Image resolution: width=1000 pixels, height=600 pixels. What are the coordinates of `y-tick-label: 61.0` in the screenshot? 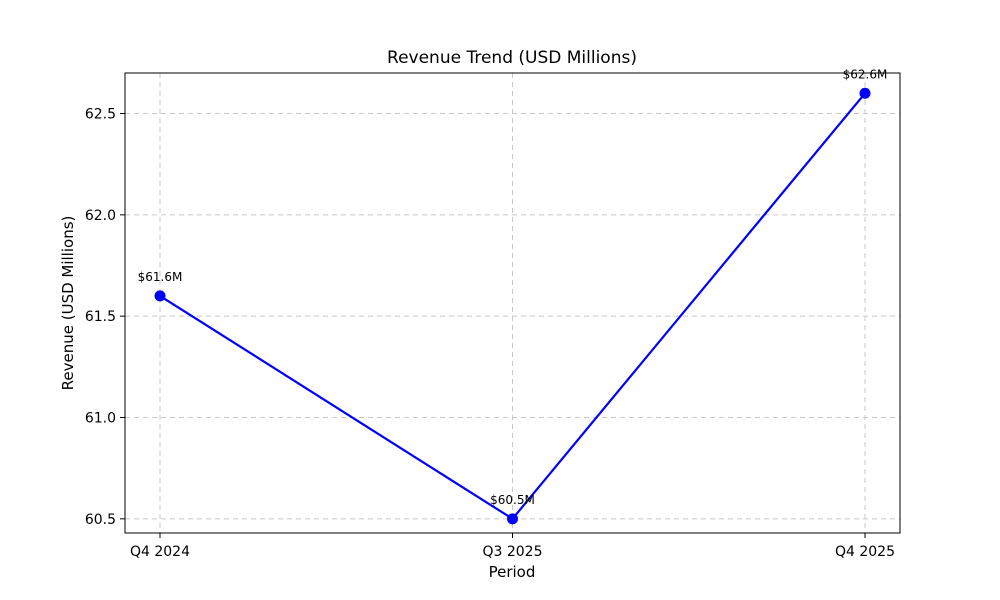 It's located at (100, 418).